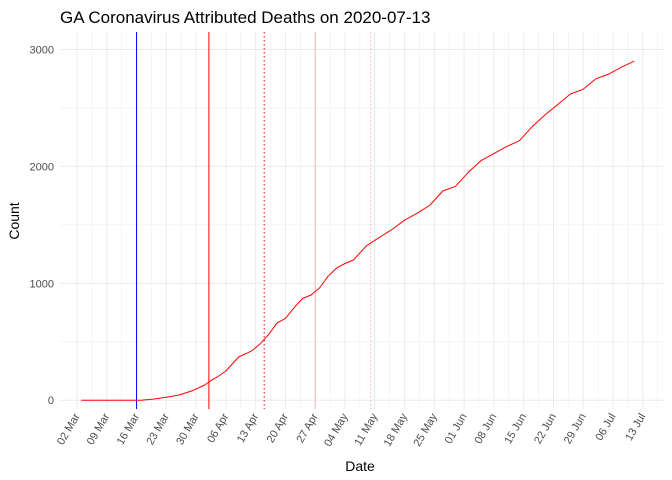  What do you see at coordinates (99, 429) in the screenshot?
I see `x-tick-label: 09 Mar` at bounding box center [99, 429].